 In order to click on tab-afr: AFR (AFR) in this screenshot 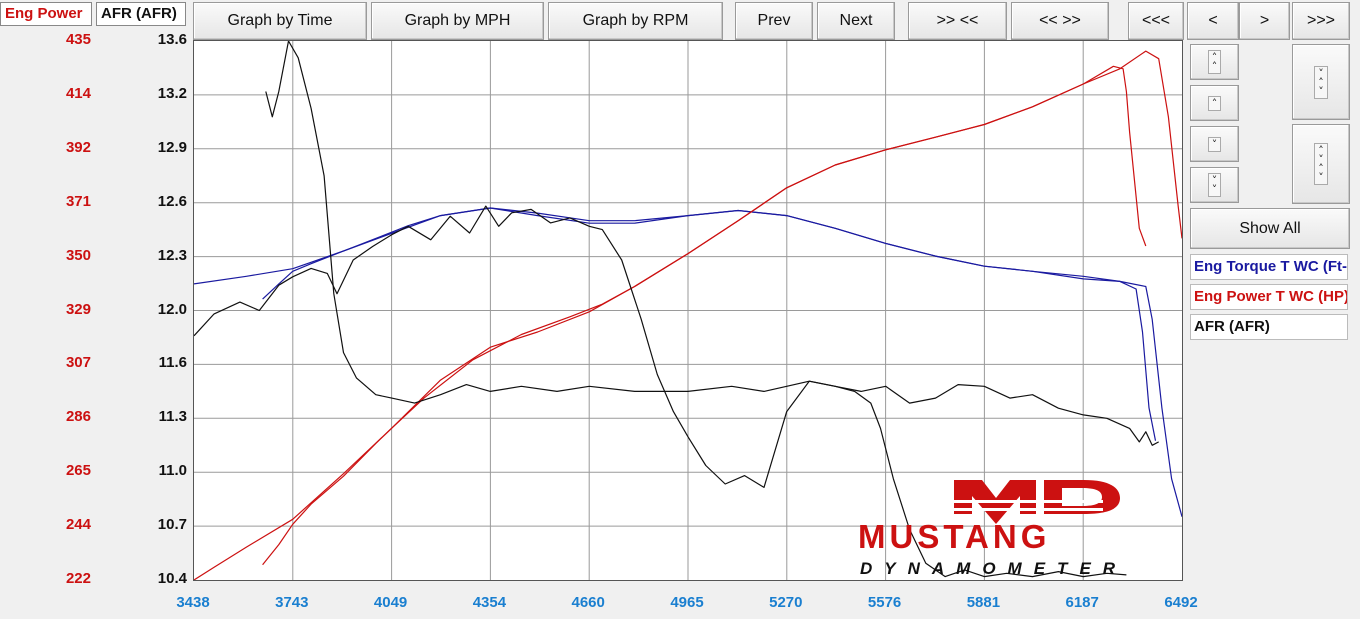, I will do `click(141, 14)`.